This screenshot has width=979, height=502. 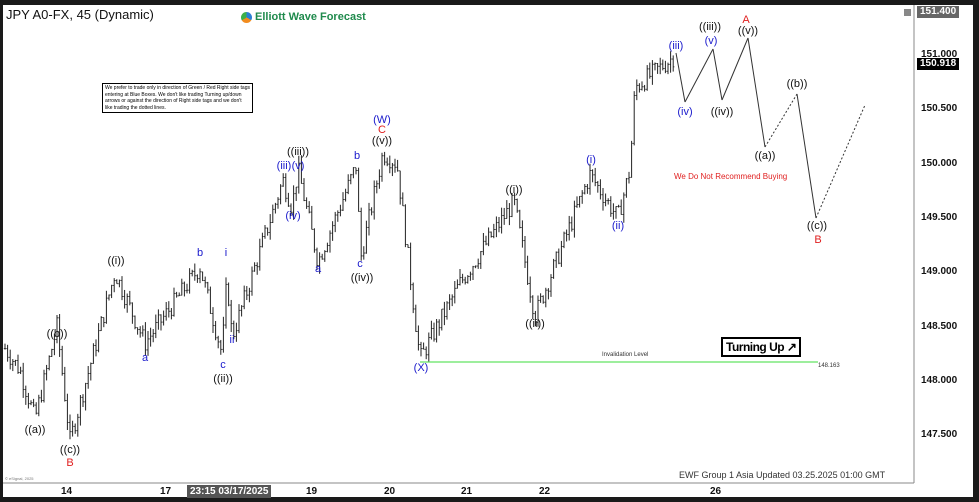 I want to click on x-tick-label: 14, so click(x=67, y=491).